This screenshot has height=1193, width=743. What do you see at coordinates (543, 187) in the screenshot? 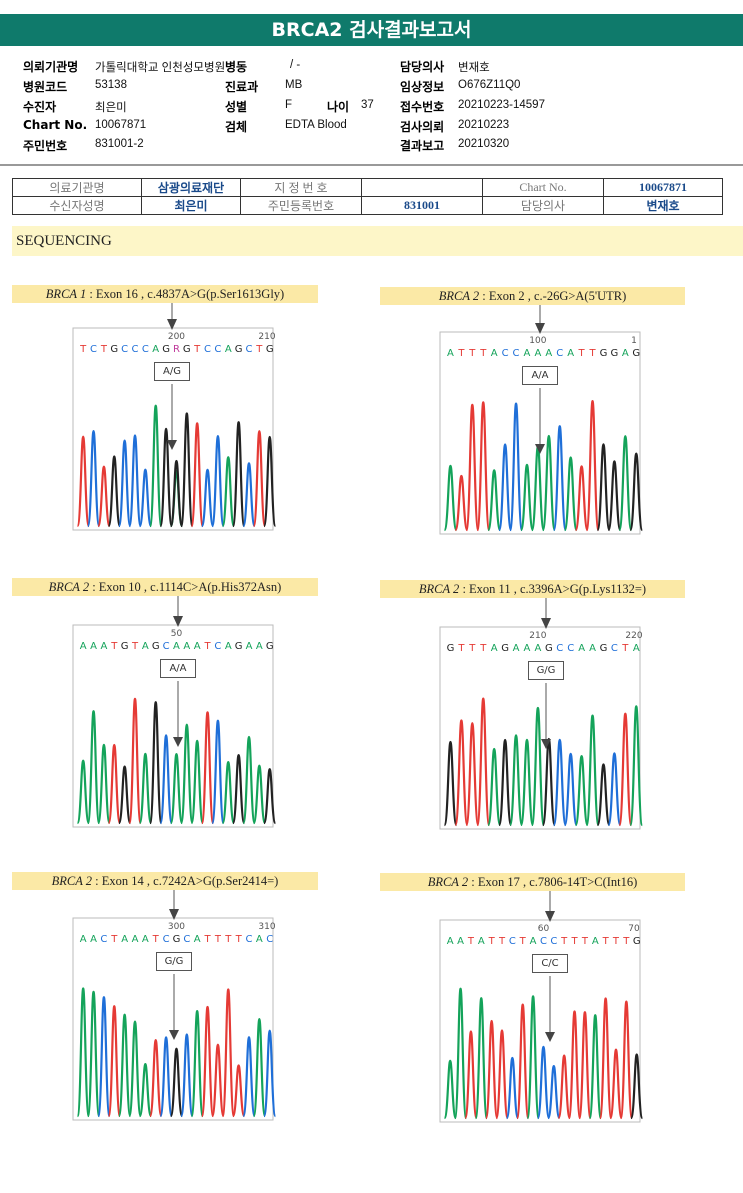
I see `cell: Chart No.` at bounding box center [543, 187].